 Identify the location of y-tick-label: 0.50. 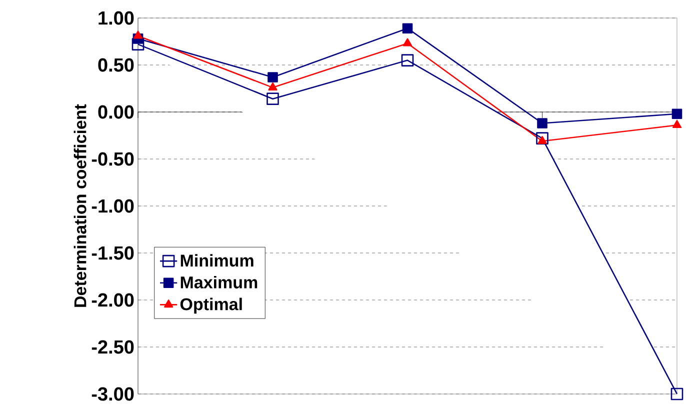
(116, 65).